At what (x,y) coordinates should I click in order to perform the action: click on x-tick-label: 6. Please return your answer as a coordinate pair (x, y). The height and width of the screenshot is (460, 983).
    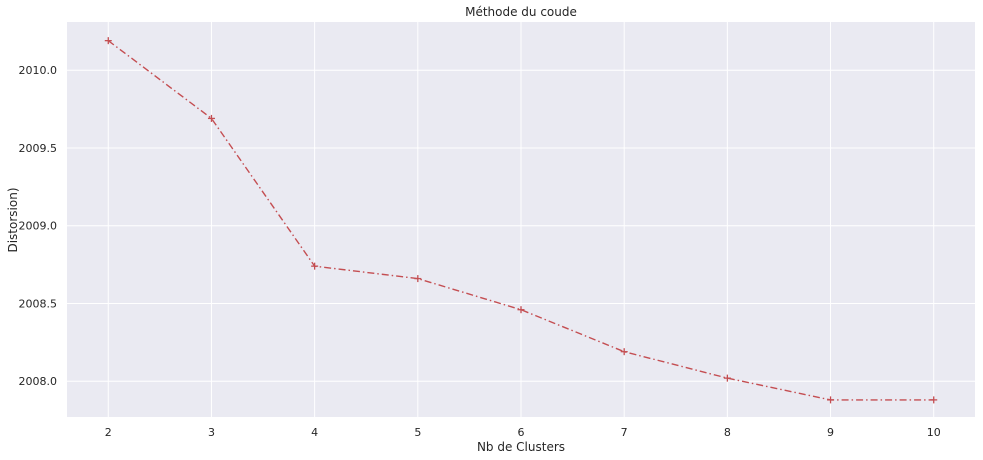
    Looking at the image, I should click on (521, 432).